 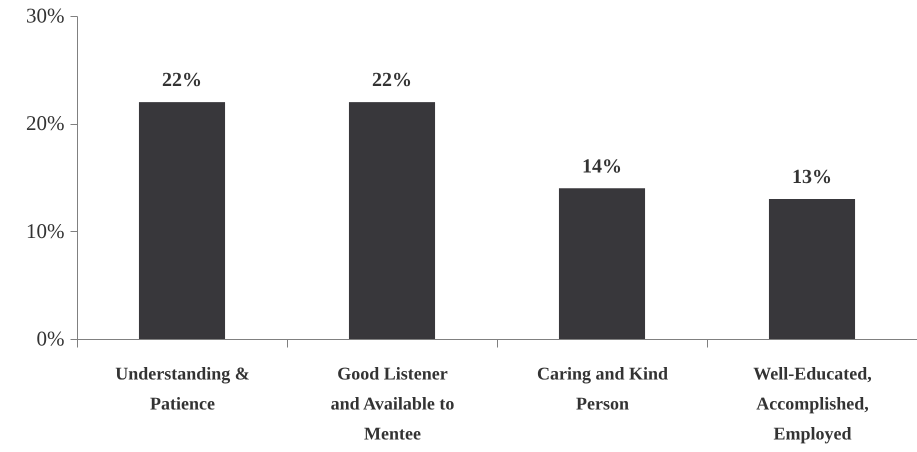 I want to click on y-tick-label: 30%, so click(x=45, y=16).